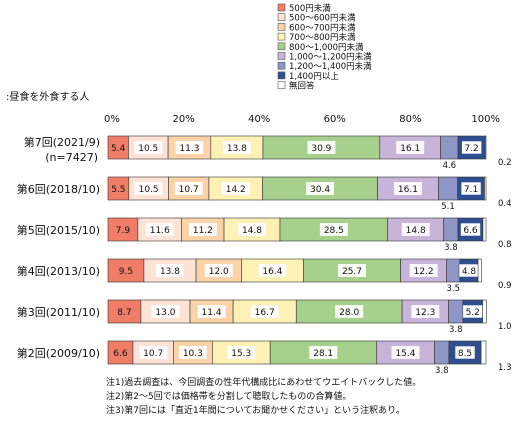 Image resolution: width=515 pixels, height=427 pixels. What do you see at coordinates (410, 119) in the screenshot?
I see `x-tick-label: 80%` at bounding box center [410, 119].